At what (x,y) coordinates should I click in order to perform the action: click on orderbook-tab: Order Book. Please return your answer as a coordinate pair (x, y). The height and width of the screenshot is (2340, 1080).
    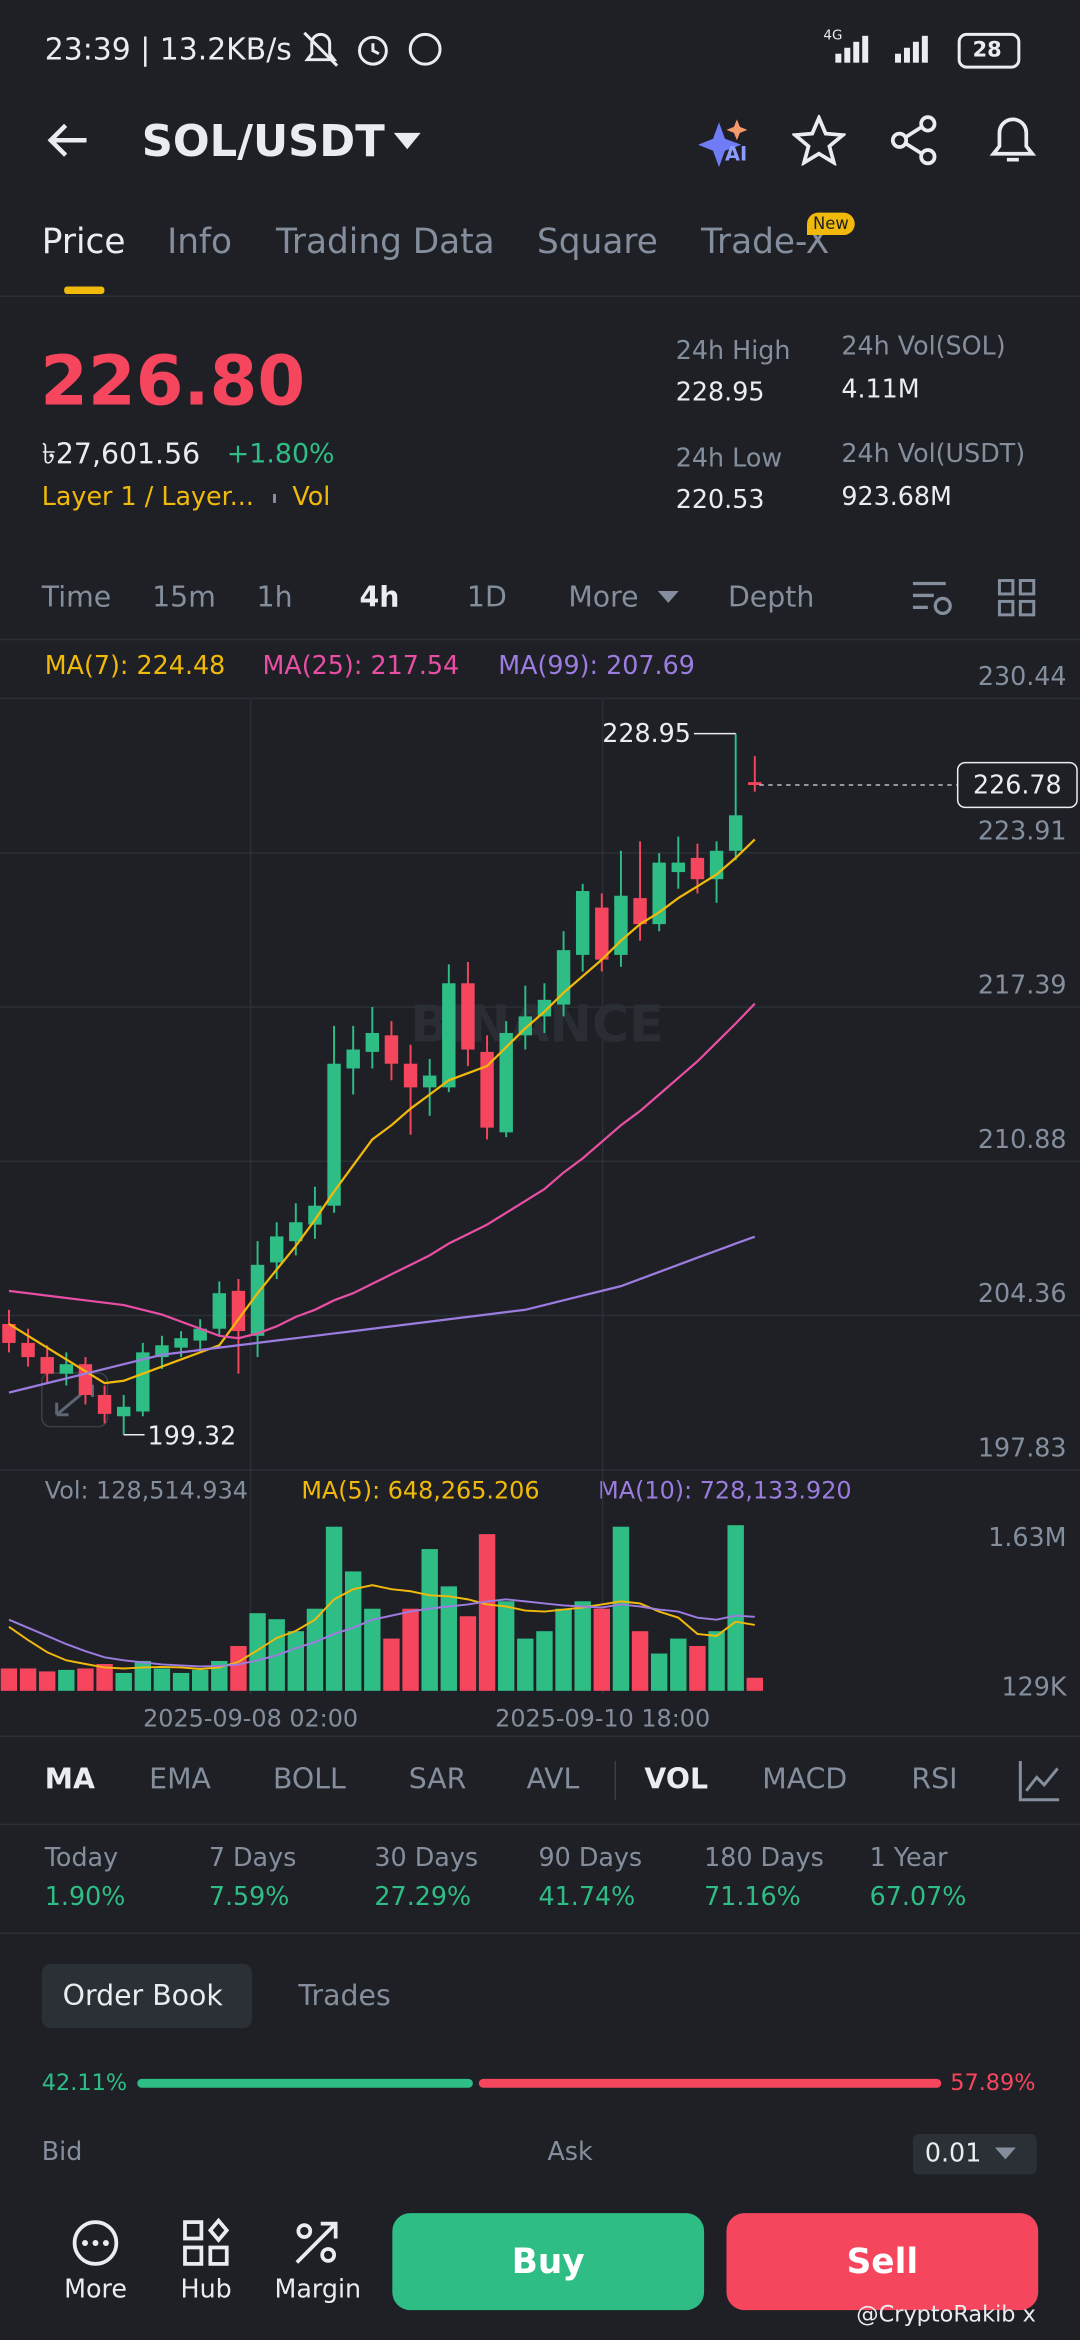
    Looking at the image, I should click on (142, 1996).